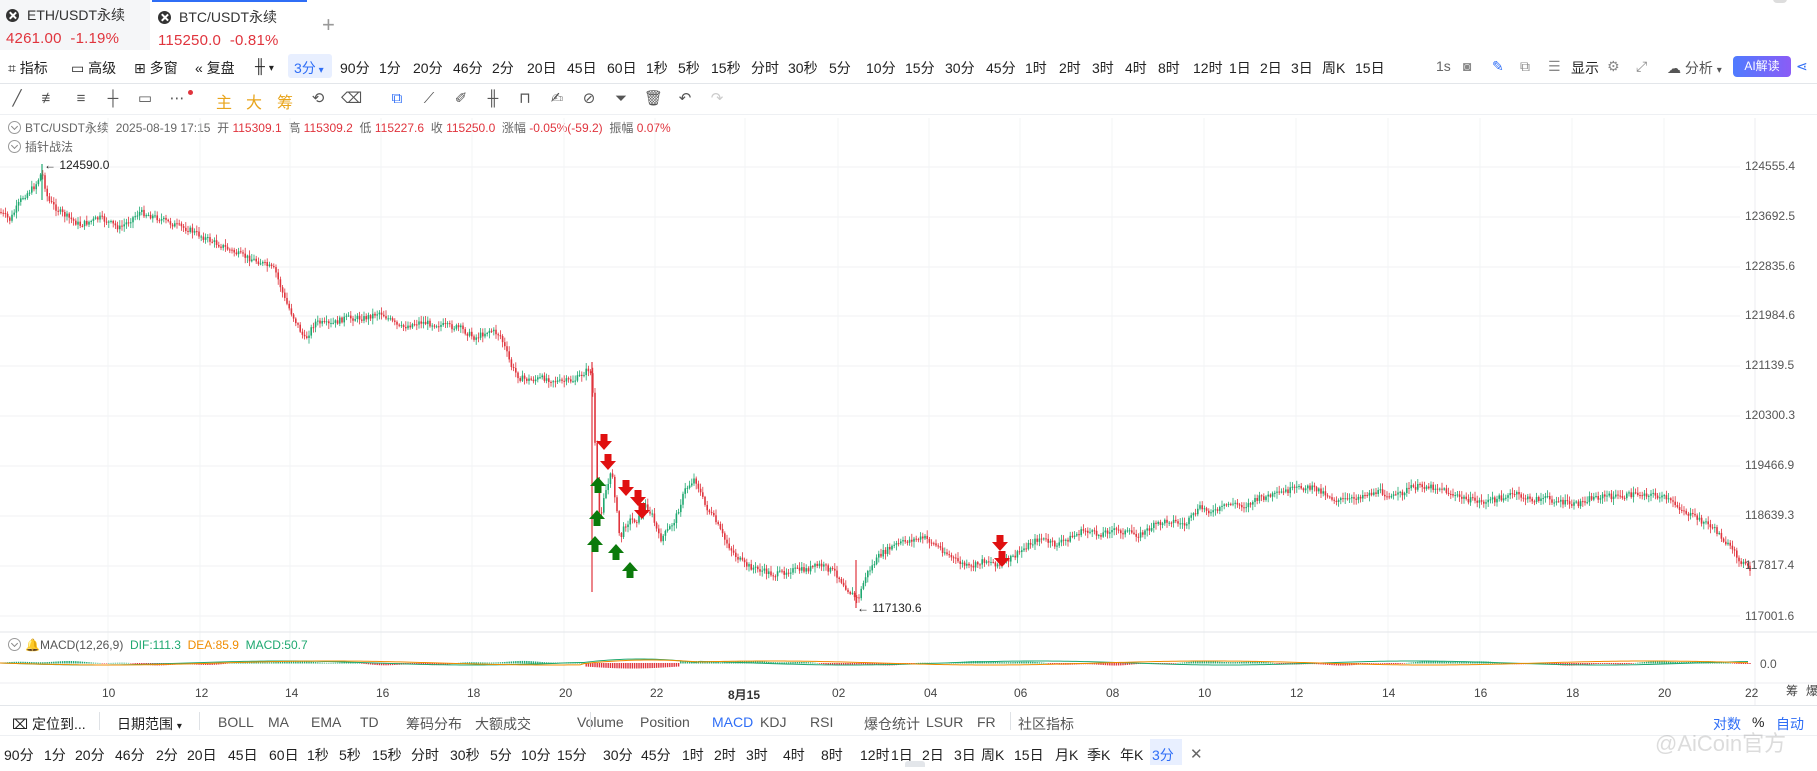 Image resolution: width=1817 pixels, height=771 pixels. I want to click on timeframe-25: 2日, so click(933, 755).